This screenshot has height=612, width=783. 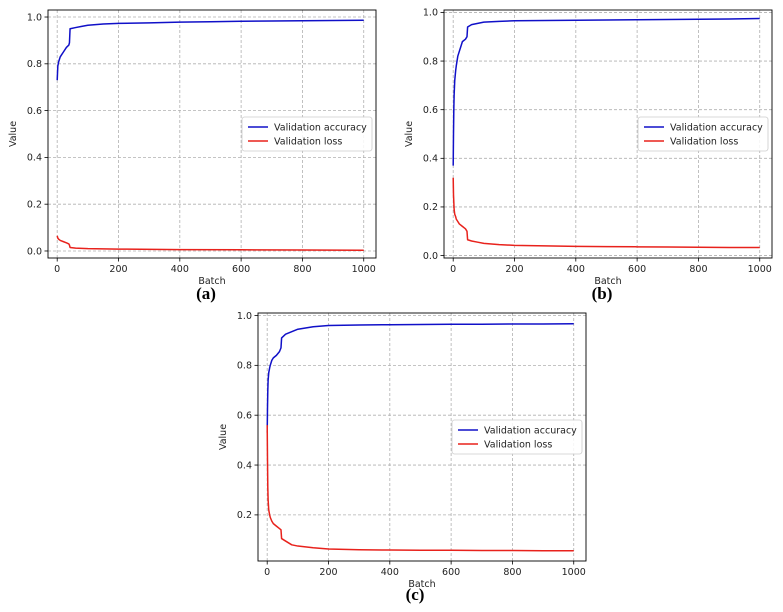 What do you see at coordinates (415, 594) in the screenshot?
I see `panel-label: (c)` at bounding box center [415, 594].